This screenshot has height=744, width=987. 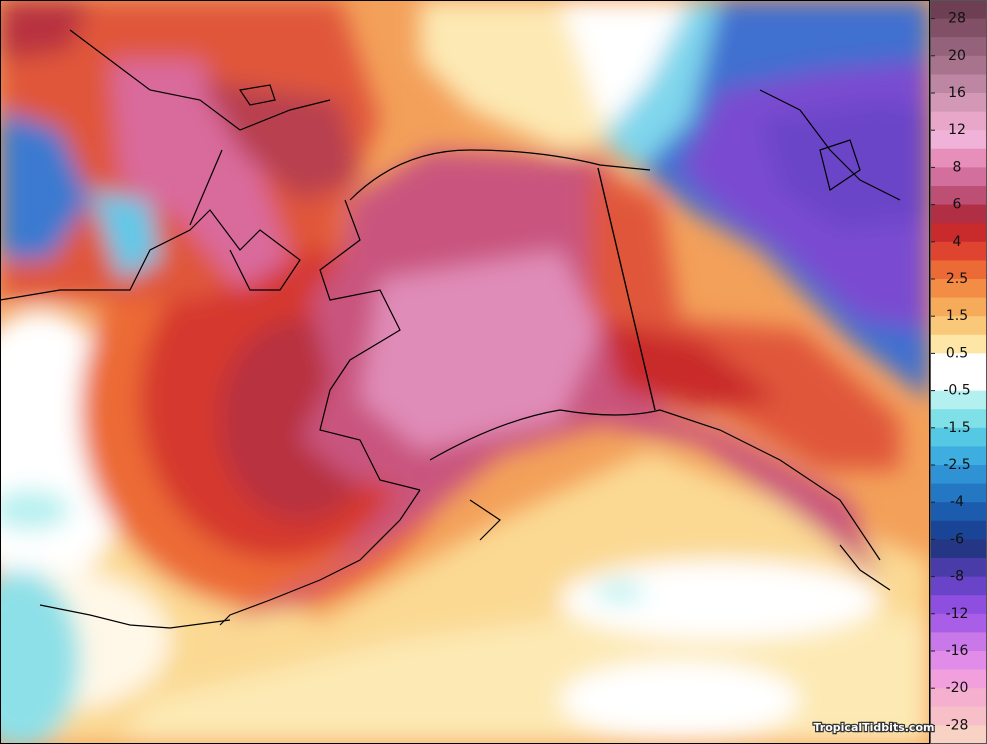 What do you see at coordinates (957, 242) in the screenshot?
I see `colorbar-label: 4` at bounding box center [957, 242].